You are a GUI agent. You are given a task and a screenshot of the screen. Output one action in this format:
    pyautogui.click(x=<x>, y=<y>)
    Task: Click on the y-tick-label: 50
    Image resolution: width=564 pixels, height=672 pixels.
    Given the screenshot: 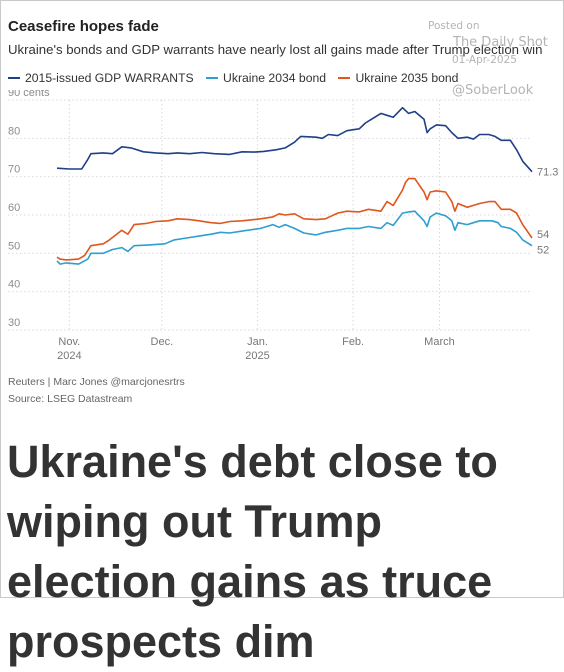 What is the action you would take?
    pyautogui.click(x=14, y=246)
    